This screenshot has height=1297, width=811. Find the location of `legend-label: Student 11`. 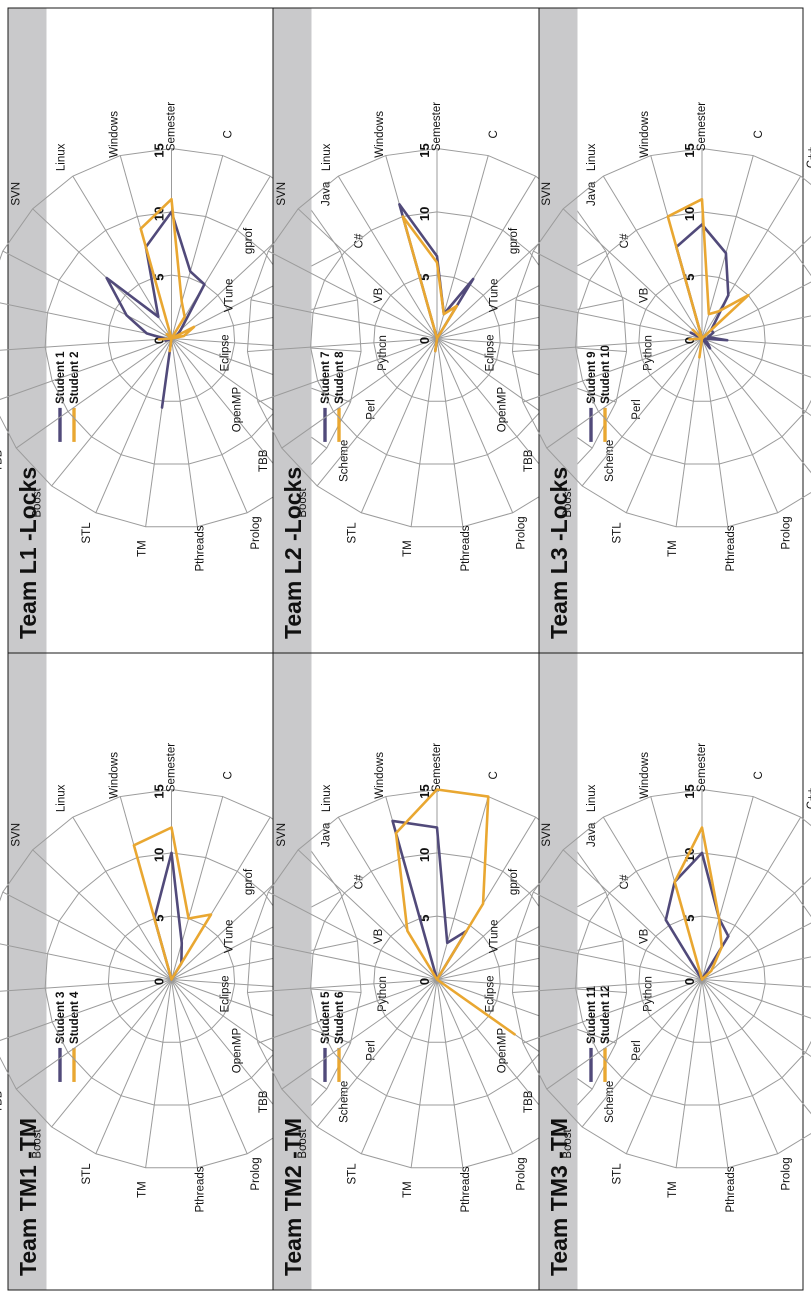

legend-label: Student 11 is located at coordinates (592, 1014).